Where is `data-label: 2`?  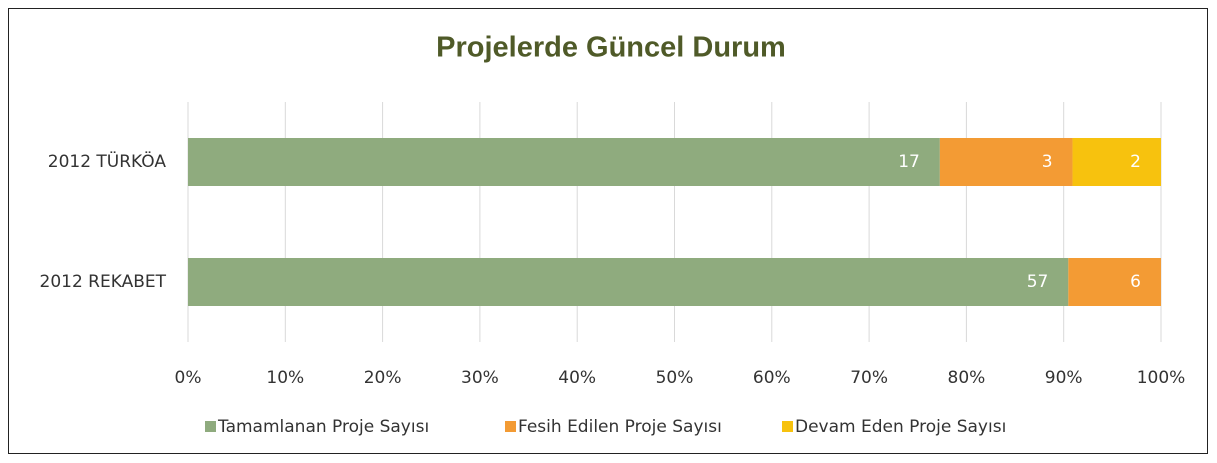
data-label: 2 is located at coordinates (1135, 162).